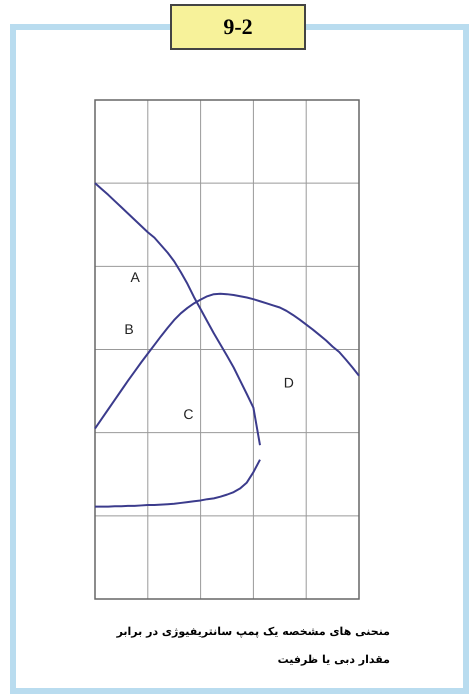  Describe the element at coordinates (238, 27) in the screenshot. I see `chart-title: 9-2` at that location.